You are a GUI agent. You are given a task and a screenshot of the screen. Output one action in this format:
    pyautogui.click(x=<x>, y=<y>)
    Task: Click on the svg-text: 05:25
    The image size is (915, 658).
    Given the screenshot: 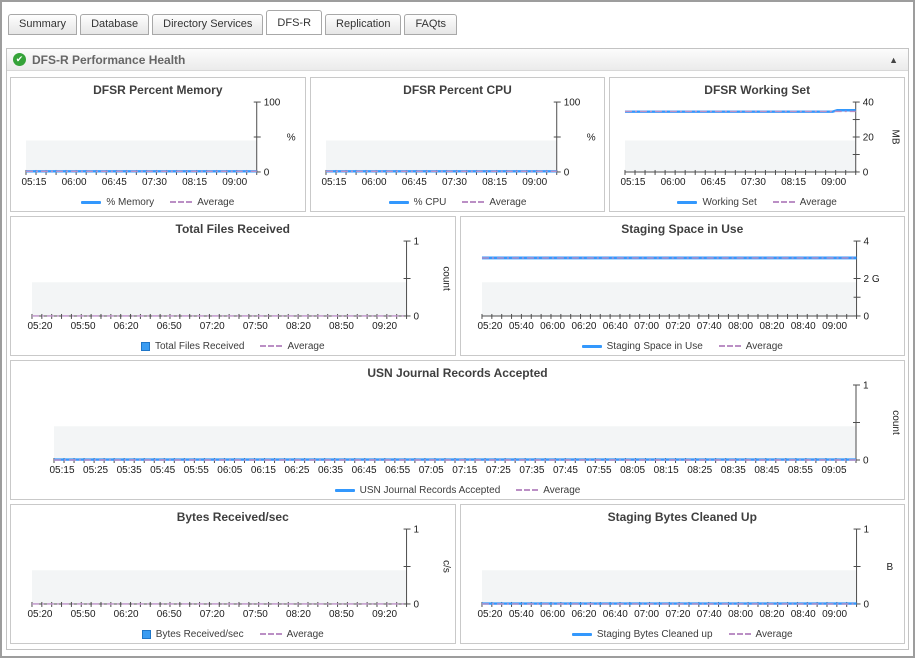 What is the action you would take?
    pyautogui.click(x=95, y=470)
    